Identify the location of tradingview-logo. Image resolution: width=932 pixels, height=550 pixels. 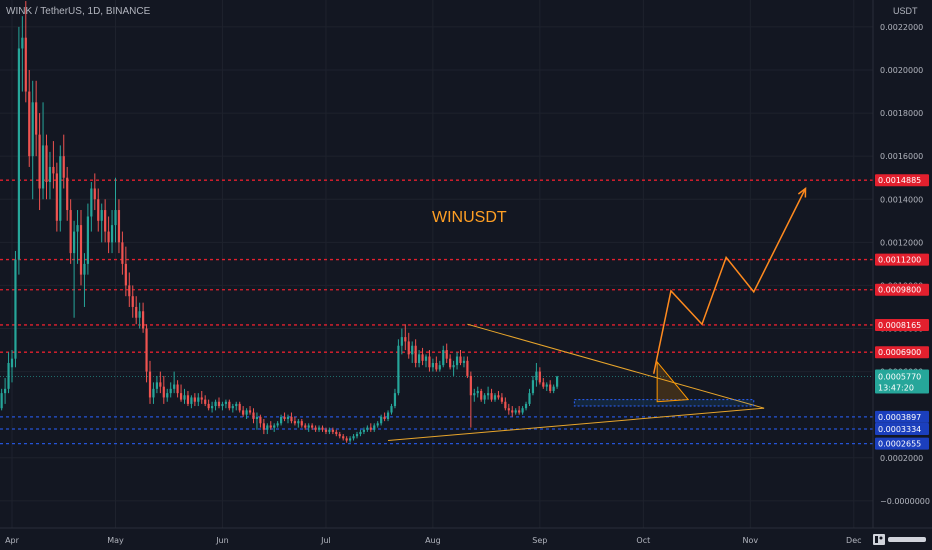
(900, 539).